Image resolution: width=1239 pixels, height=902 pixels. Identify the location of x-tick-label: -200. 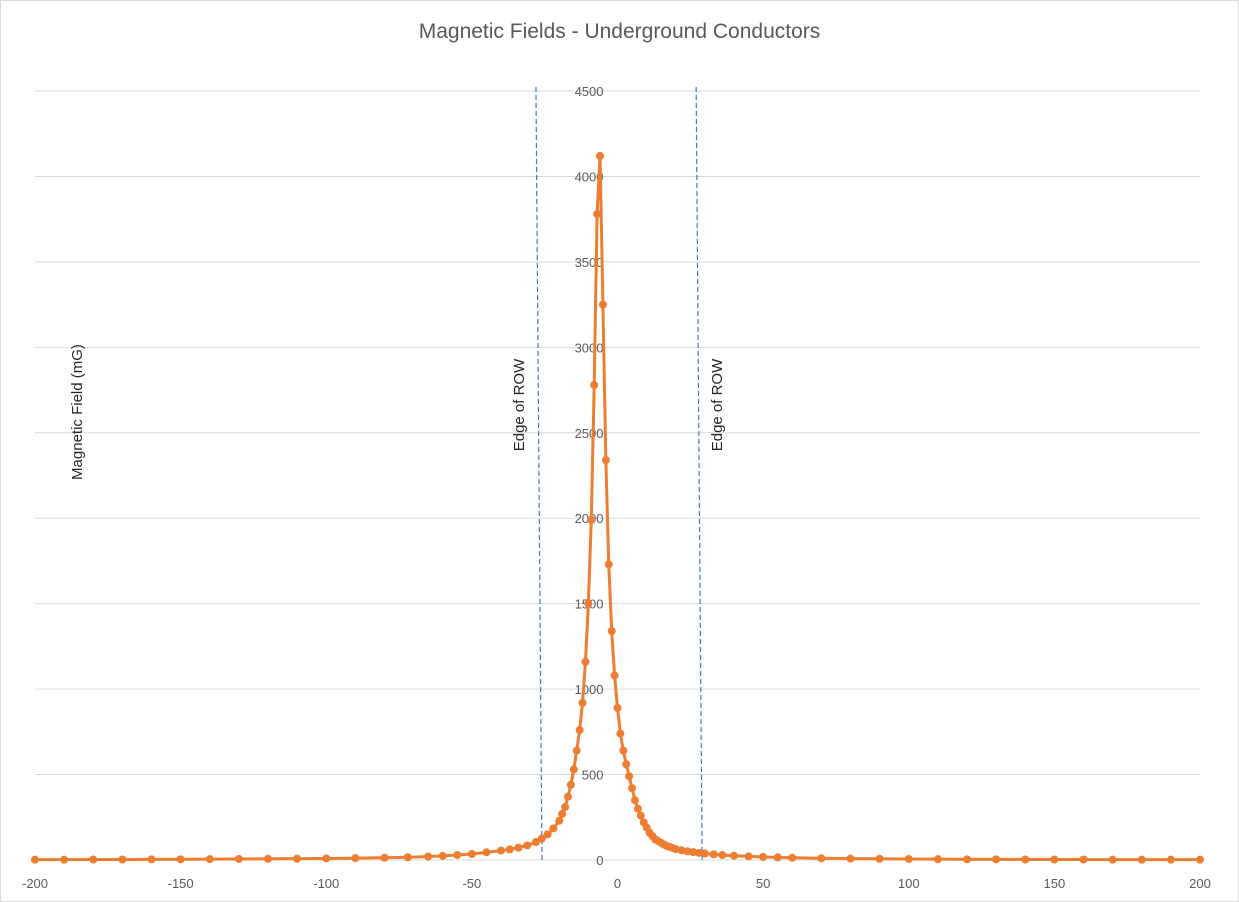
(35, 883).